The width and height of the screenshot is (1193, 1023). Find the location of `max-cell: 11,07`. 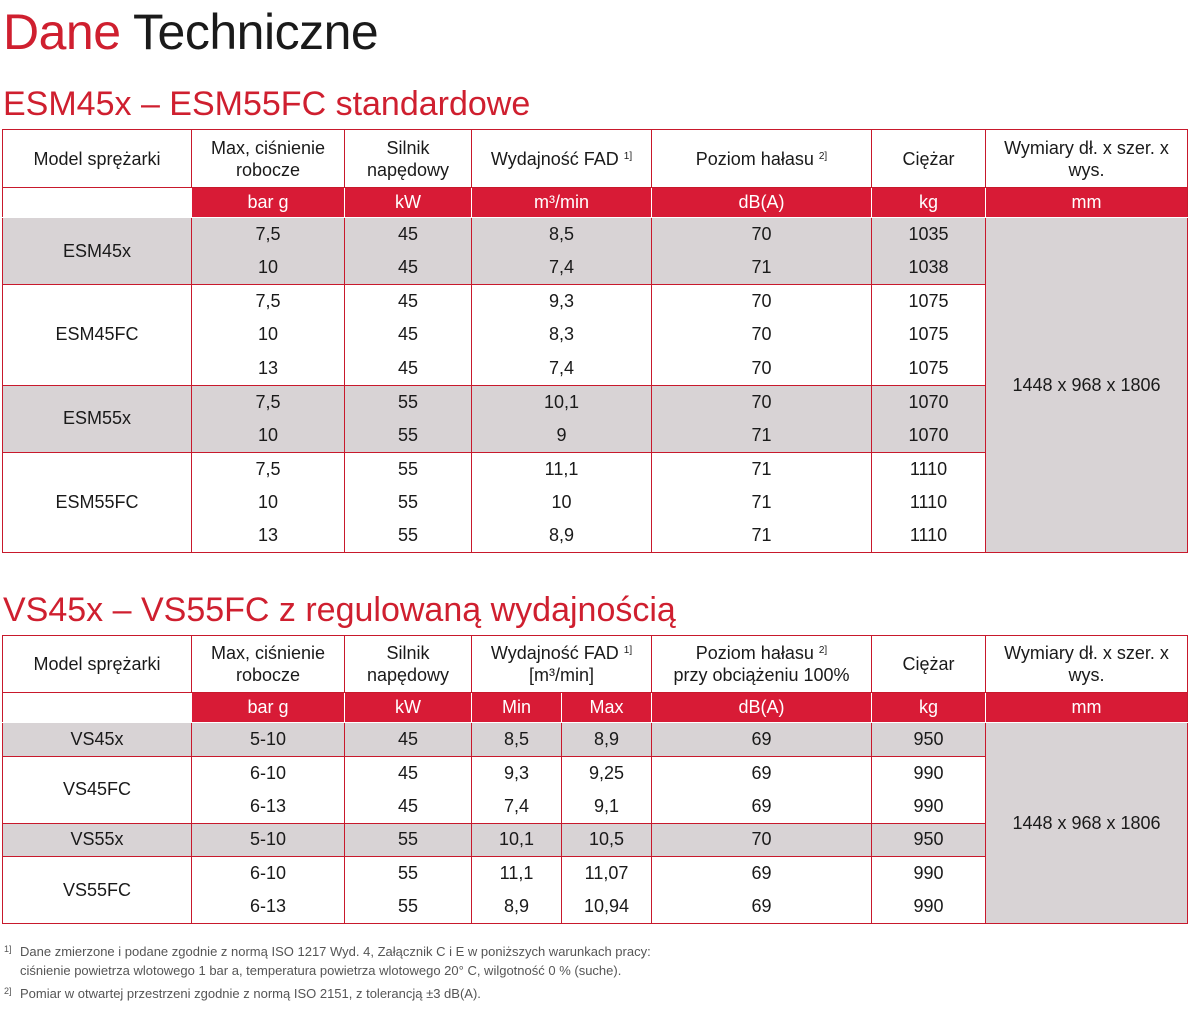

max-cell: 11,07 is located at coordinates (606, 873).